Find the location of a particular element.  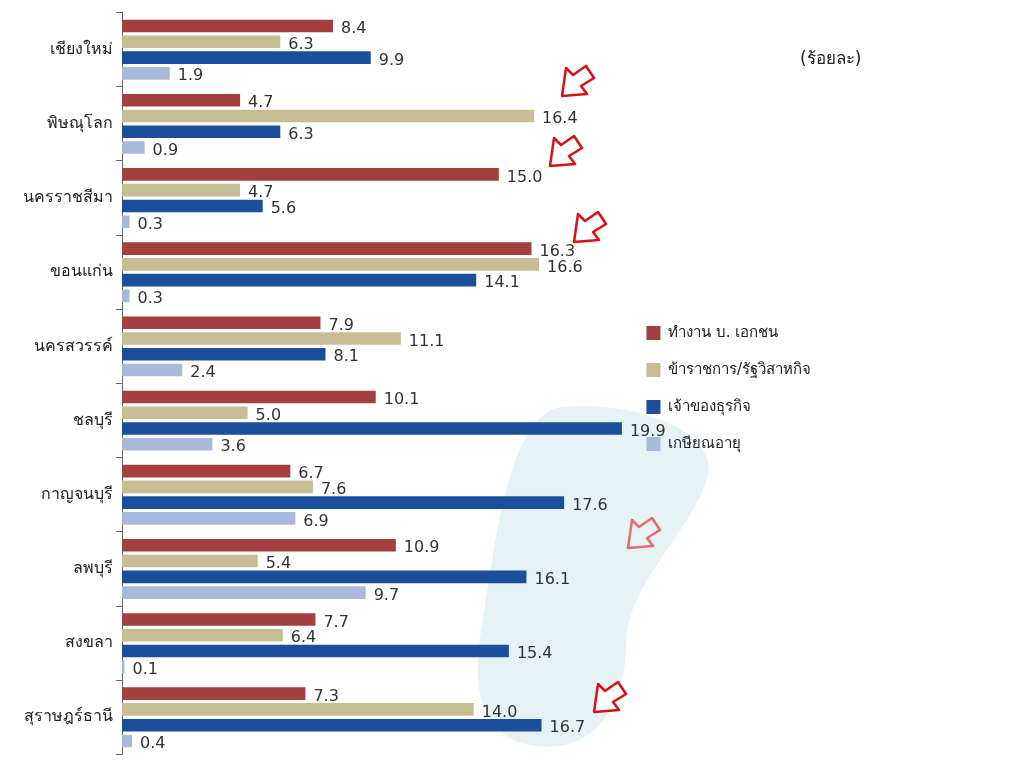

y-tick-label: สุราษฎร์ธานี is located at coordinates (68, 716).